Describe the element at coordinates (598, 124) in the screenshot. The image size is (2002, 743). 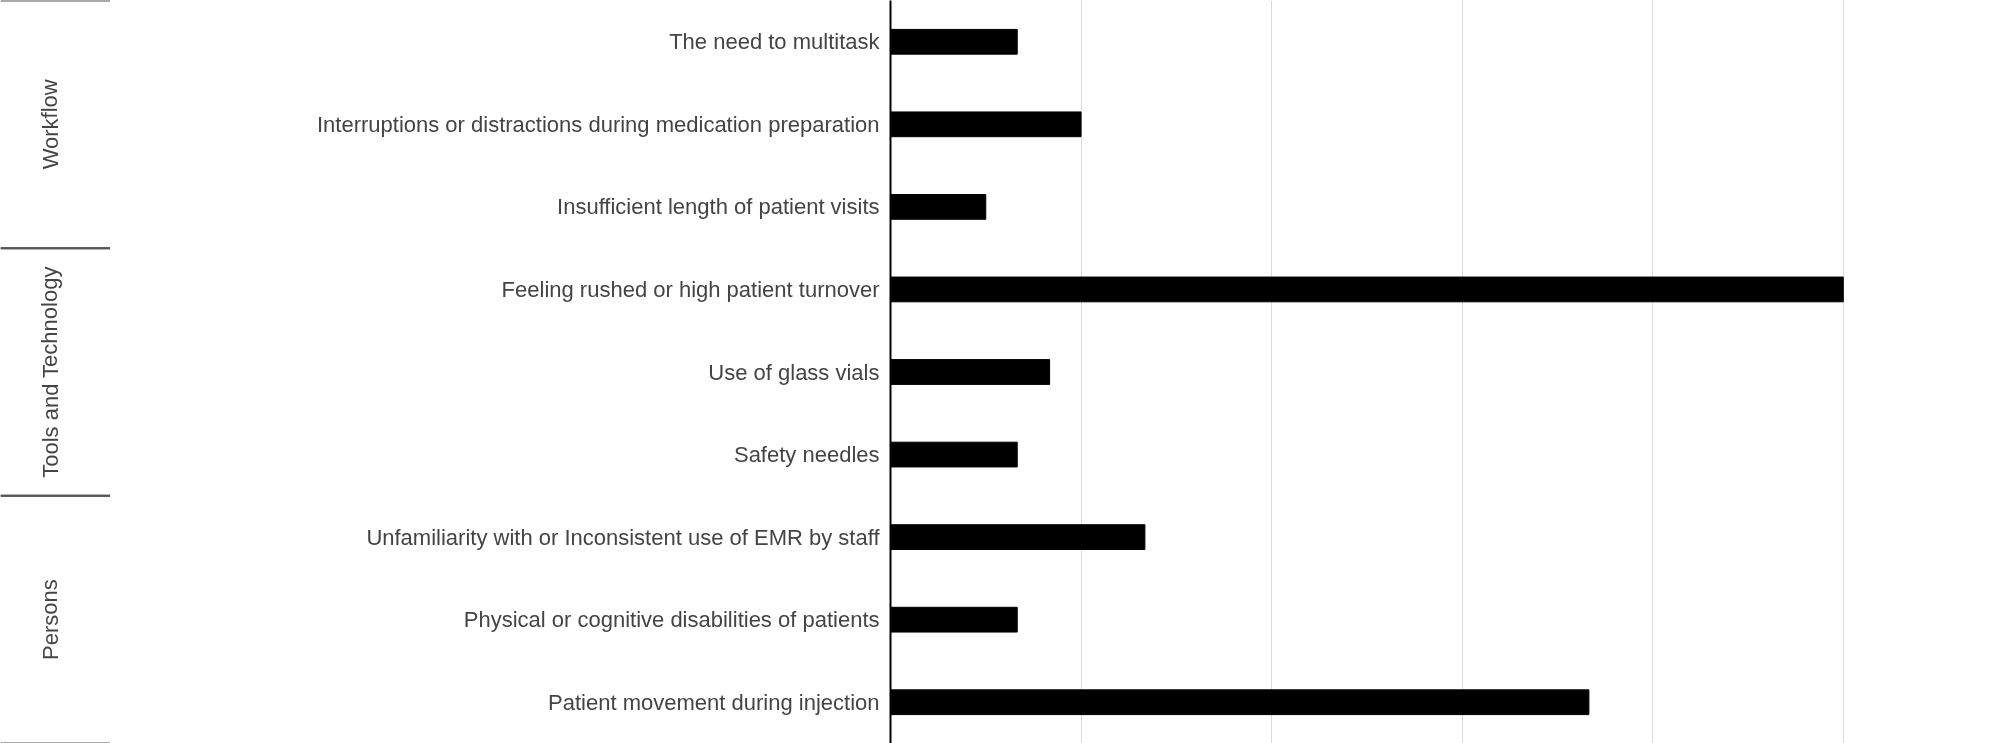
I see `y-tick-label: Interruptions or distractions during medication preparation` at that location.